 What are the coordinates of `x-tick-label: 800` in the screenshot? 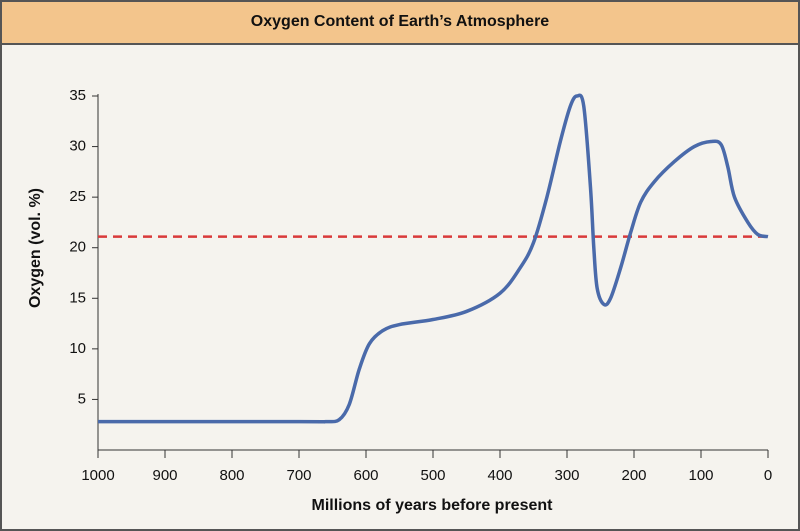 It's located at (231, 475).